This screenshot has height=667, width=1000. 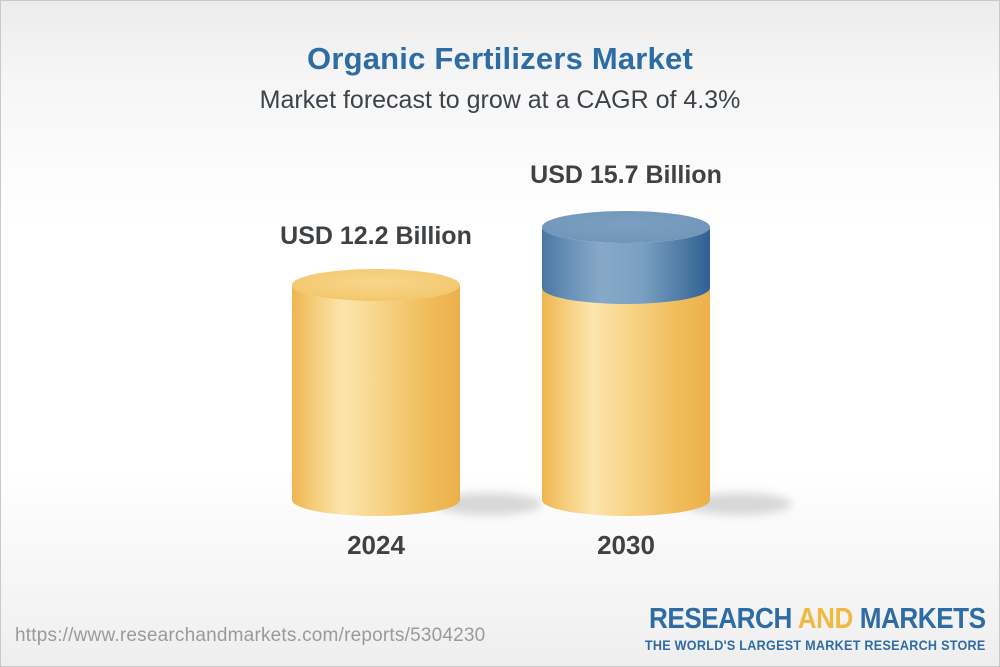 What do you see at coordinates (923, 619) in the screenshot?
I see `logo-word-markets: MARKETS` at bounding box center [923, 619].